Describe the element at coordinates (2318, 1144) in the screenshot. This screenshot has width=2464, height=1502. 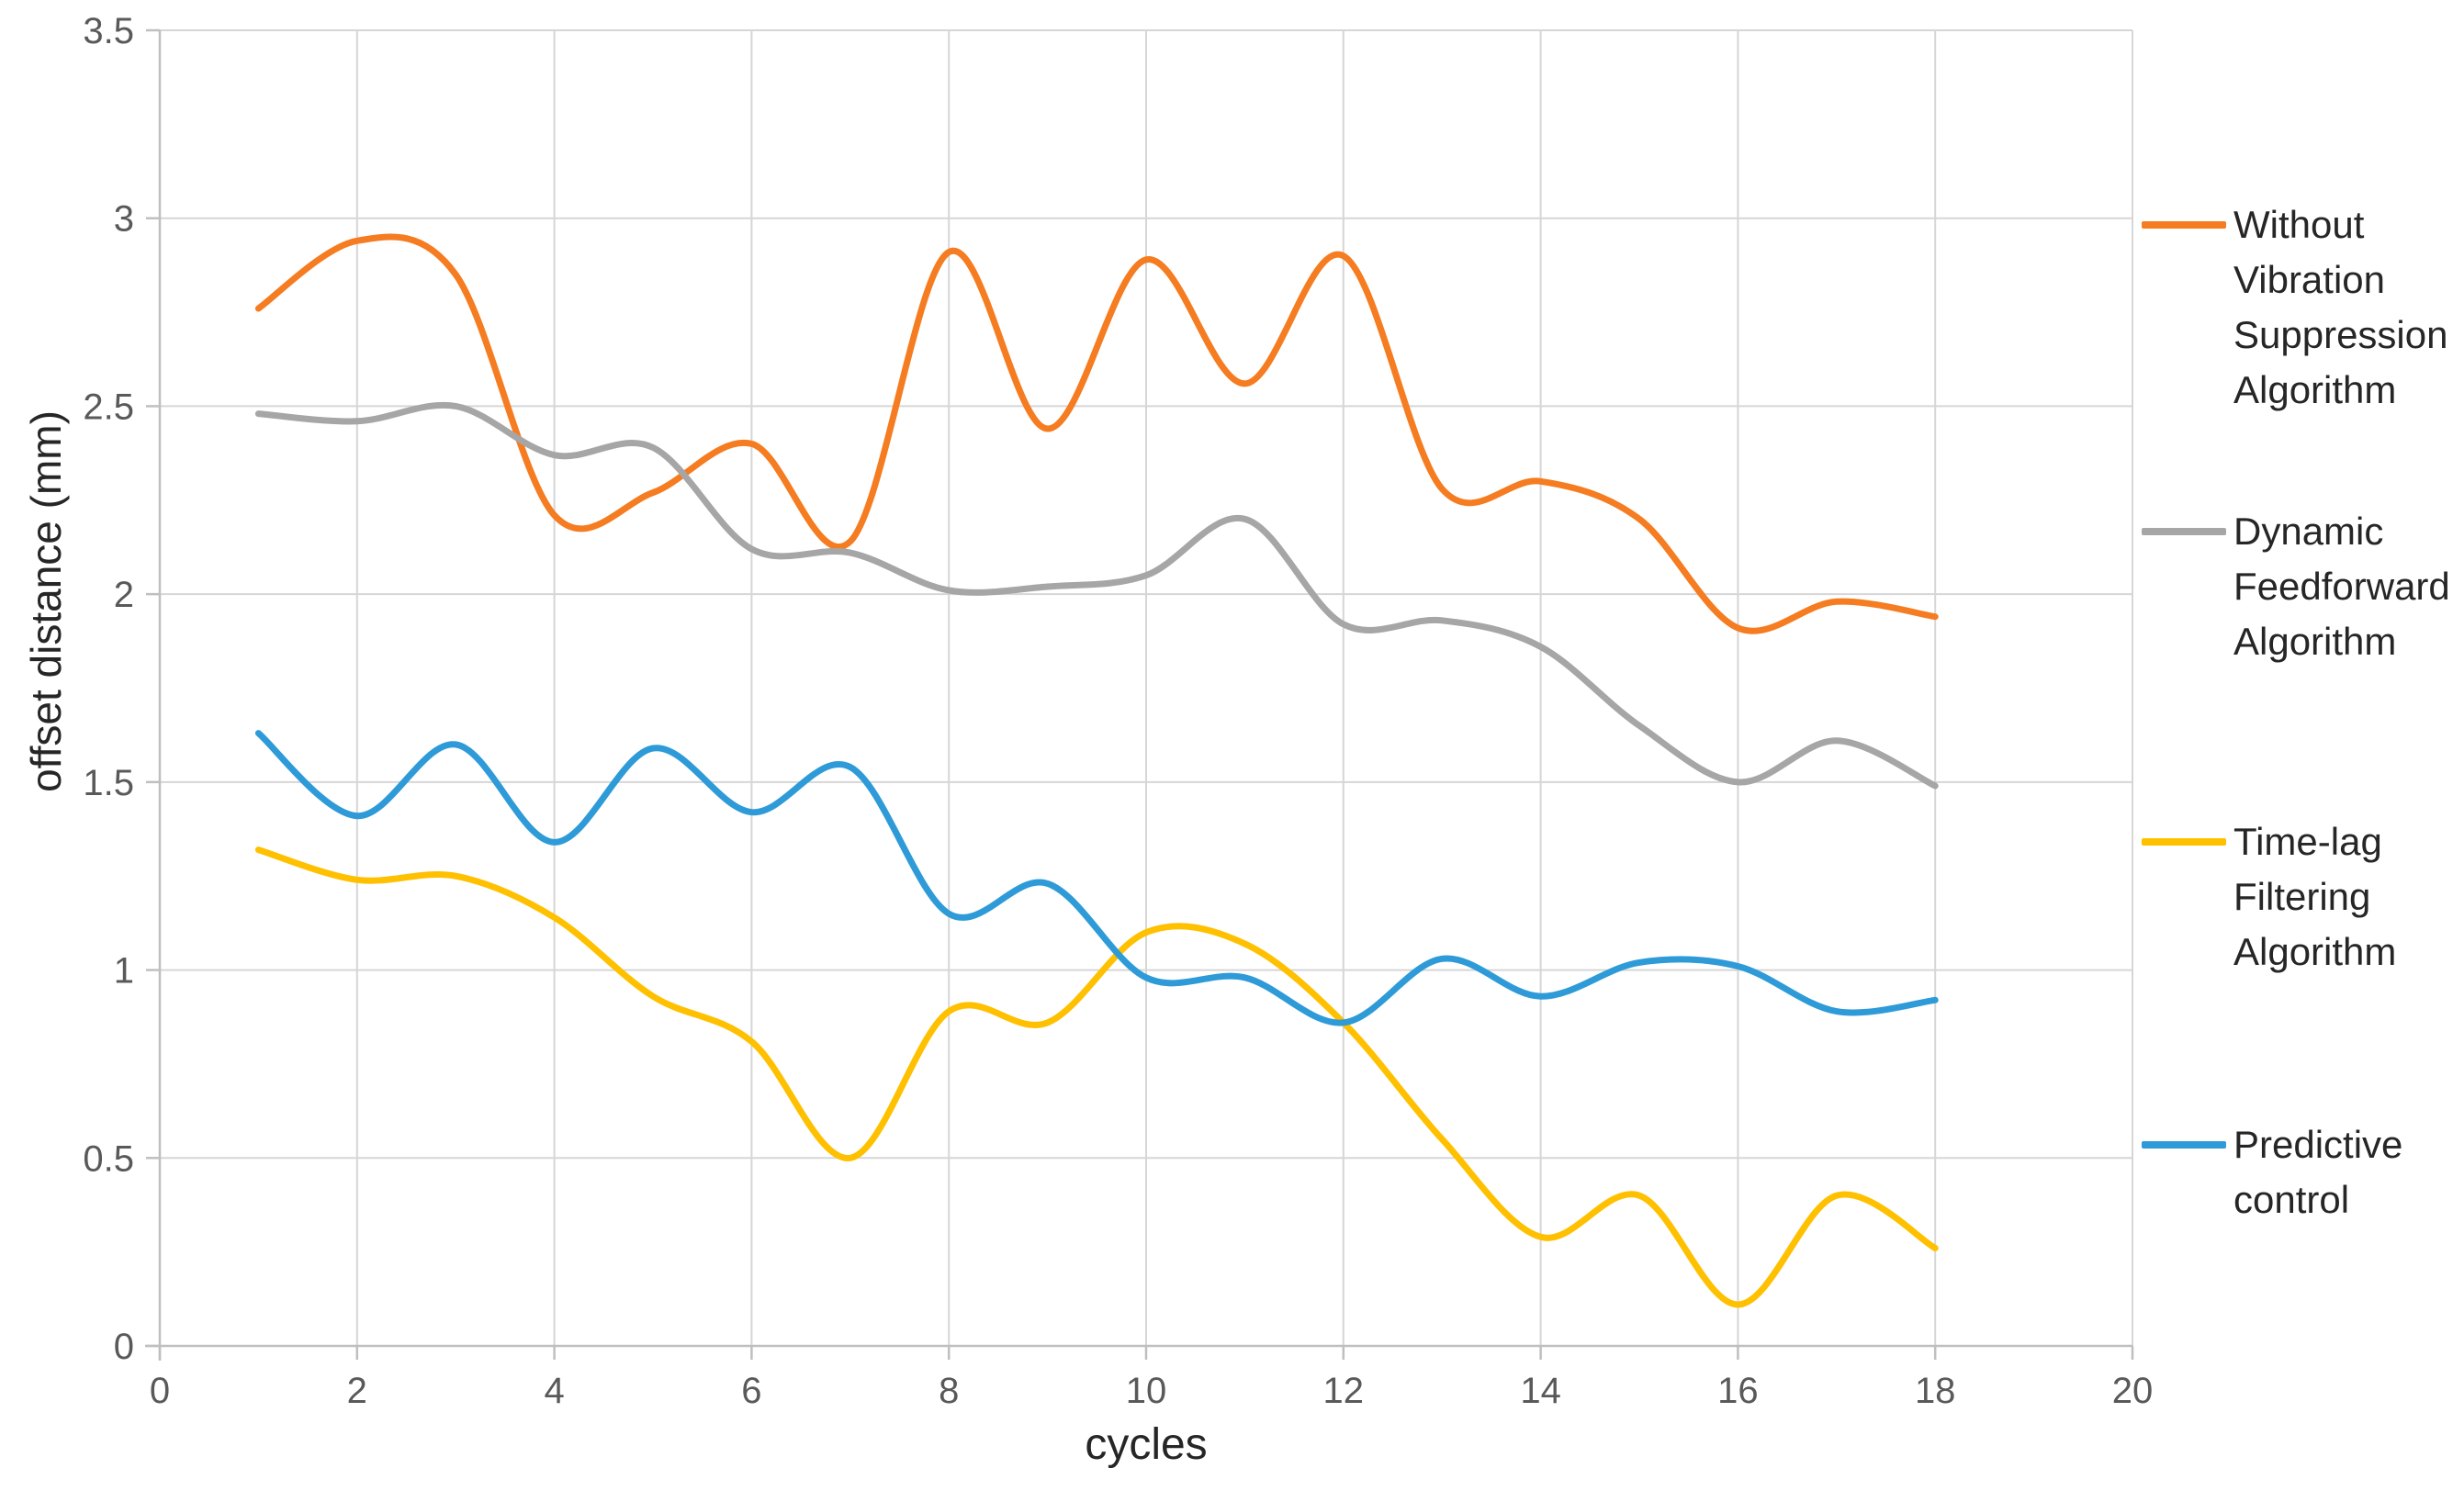
I see `legend-label-line: Predictive` at that location.